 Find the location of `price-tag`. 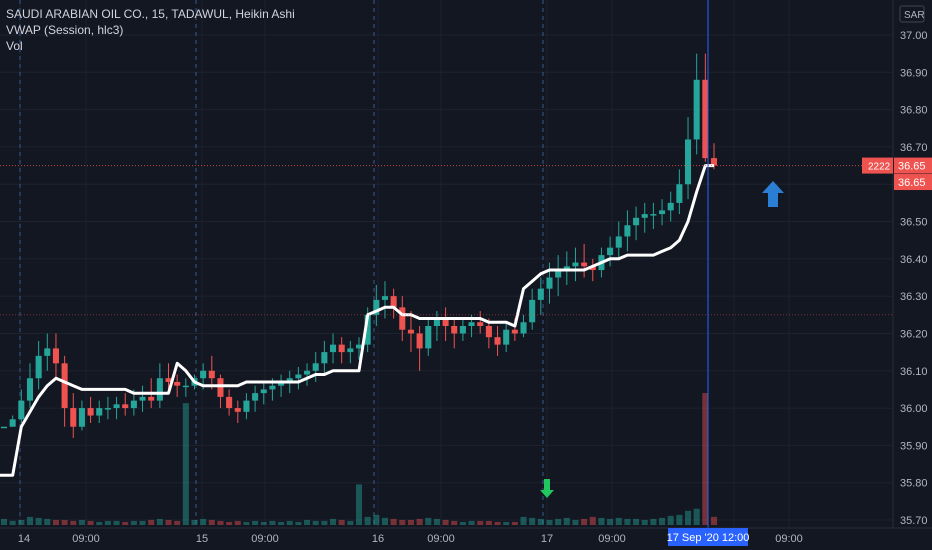

price-tag is located at coordinates (913, 165).